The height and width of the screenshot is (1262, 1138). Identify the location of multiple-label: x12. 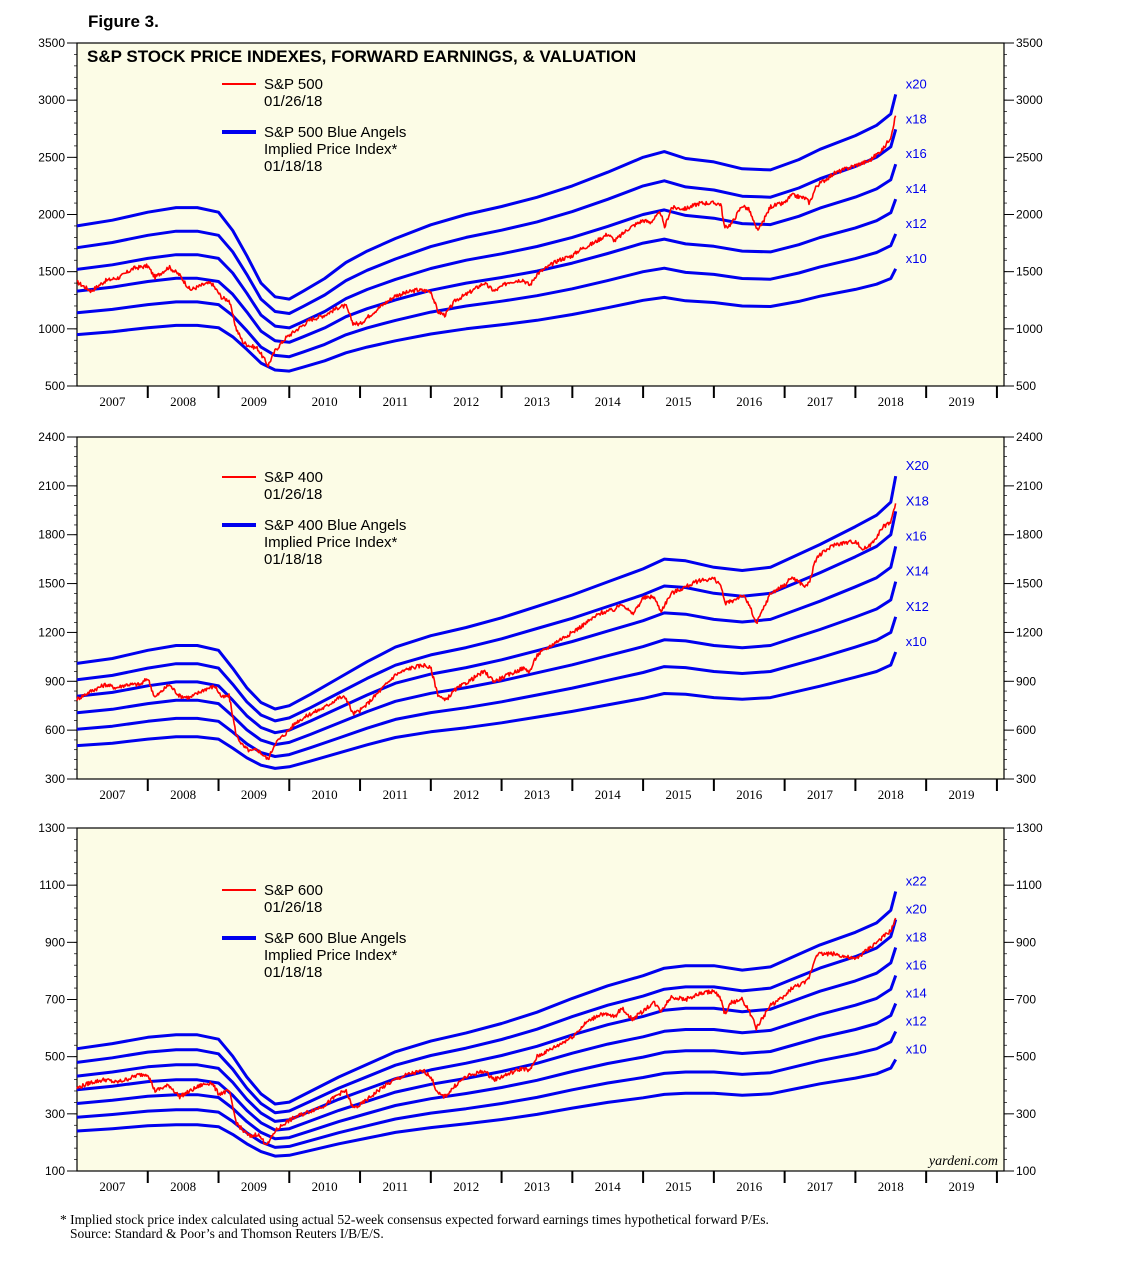
(916, 223).